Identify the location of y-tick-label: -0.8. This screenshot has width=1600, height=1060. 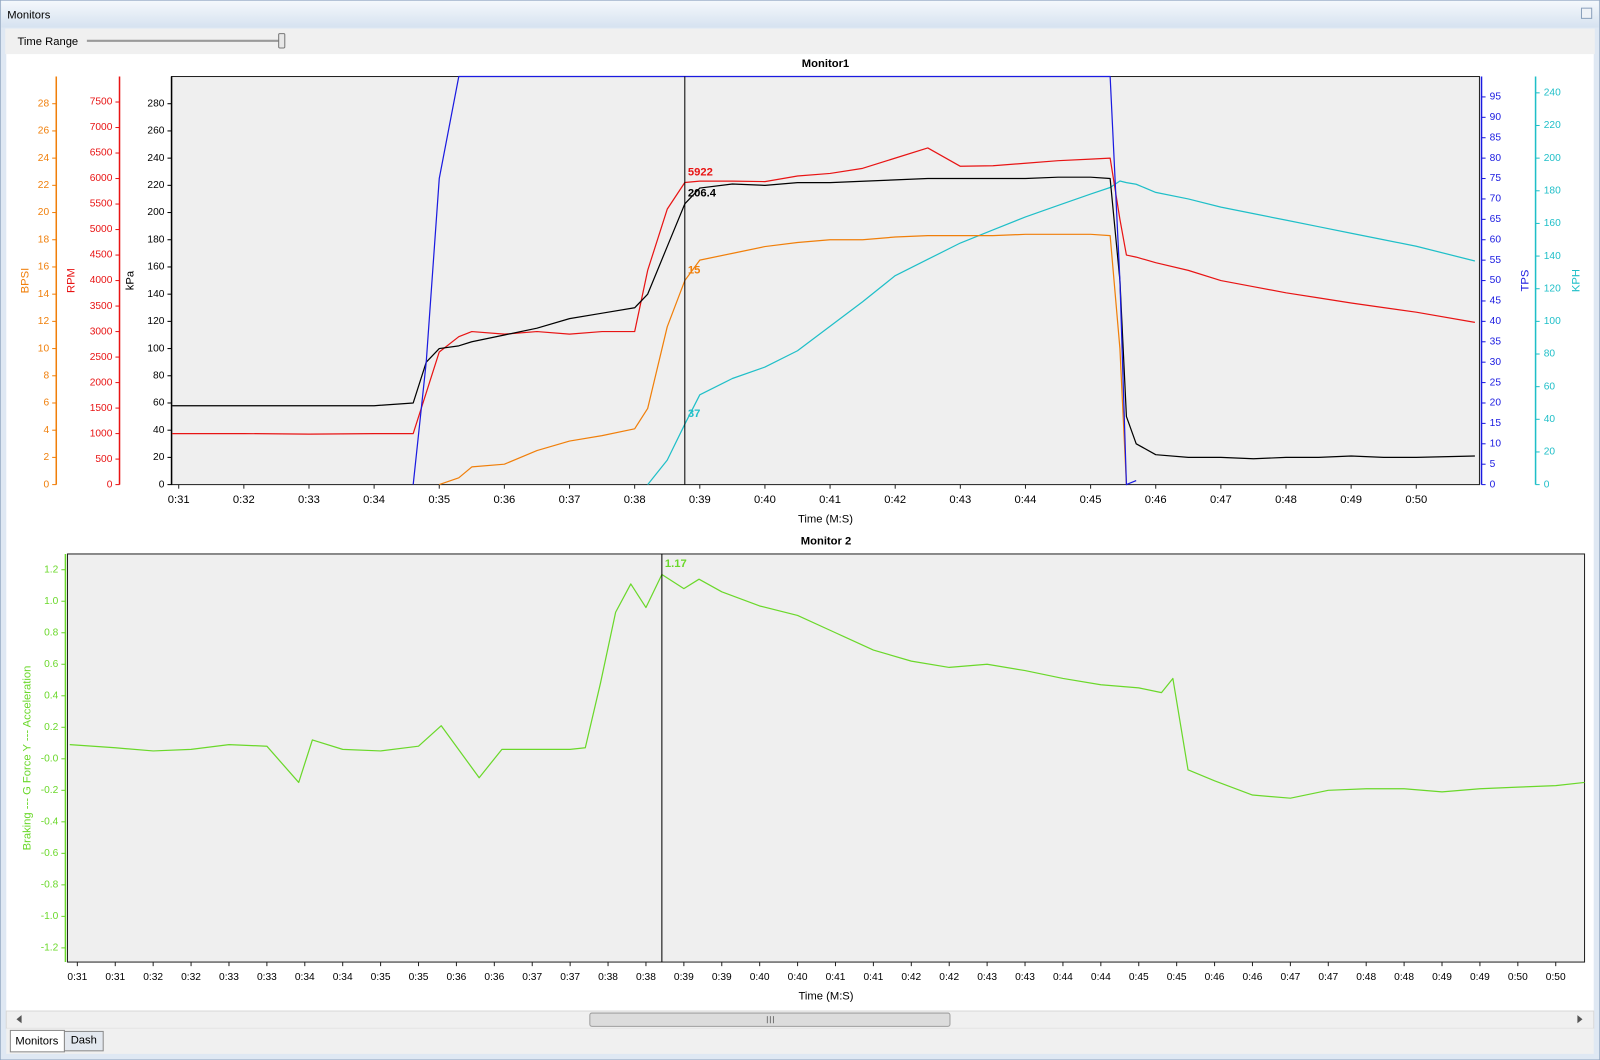
(50, 885).